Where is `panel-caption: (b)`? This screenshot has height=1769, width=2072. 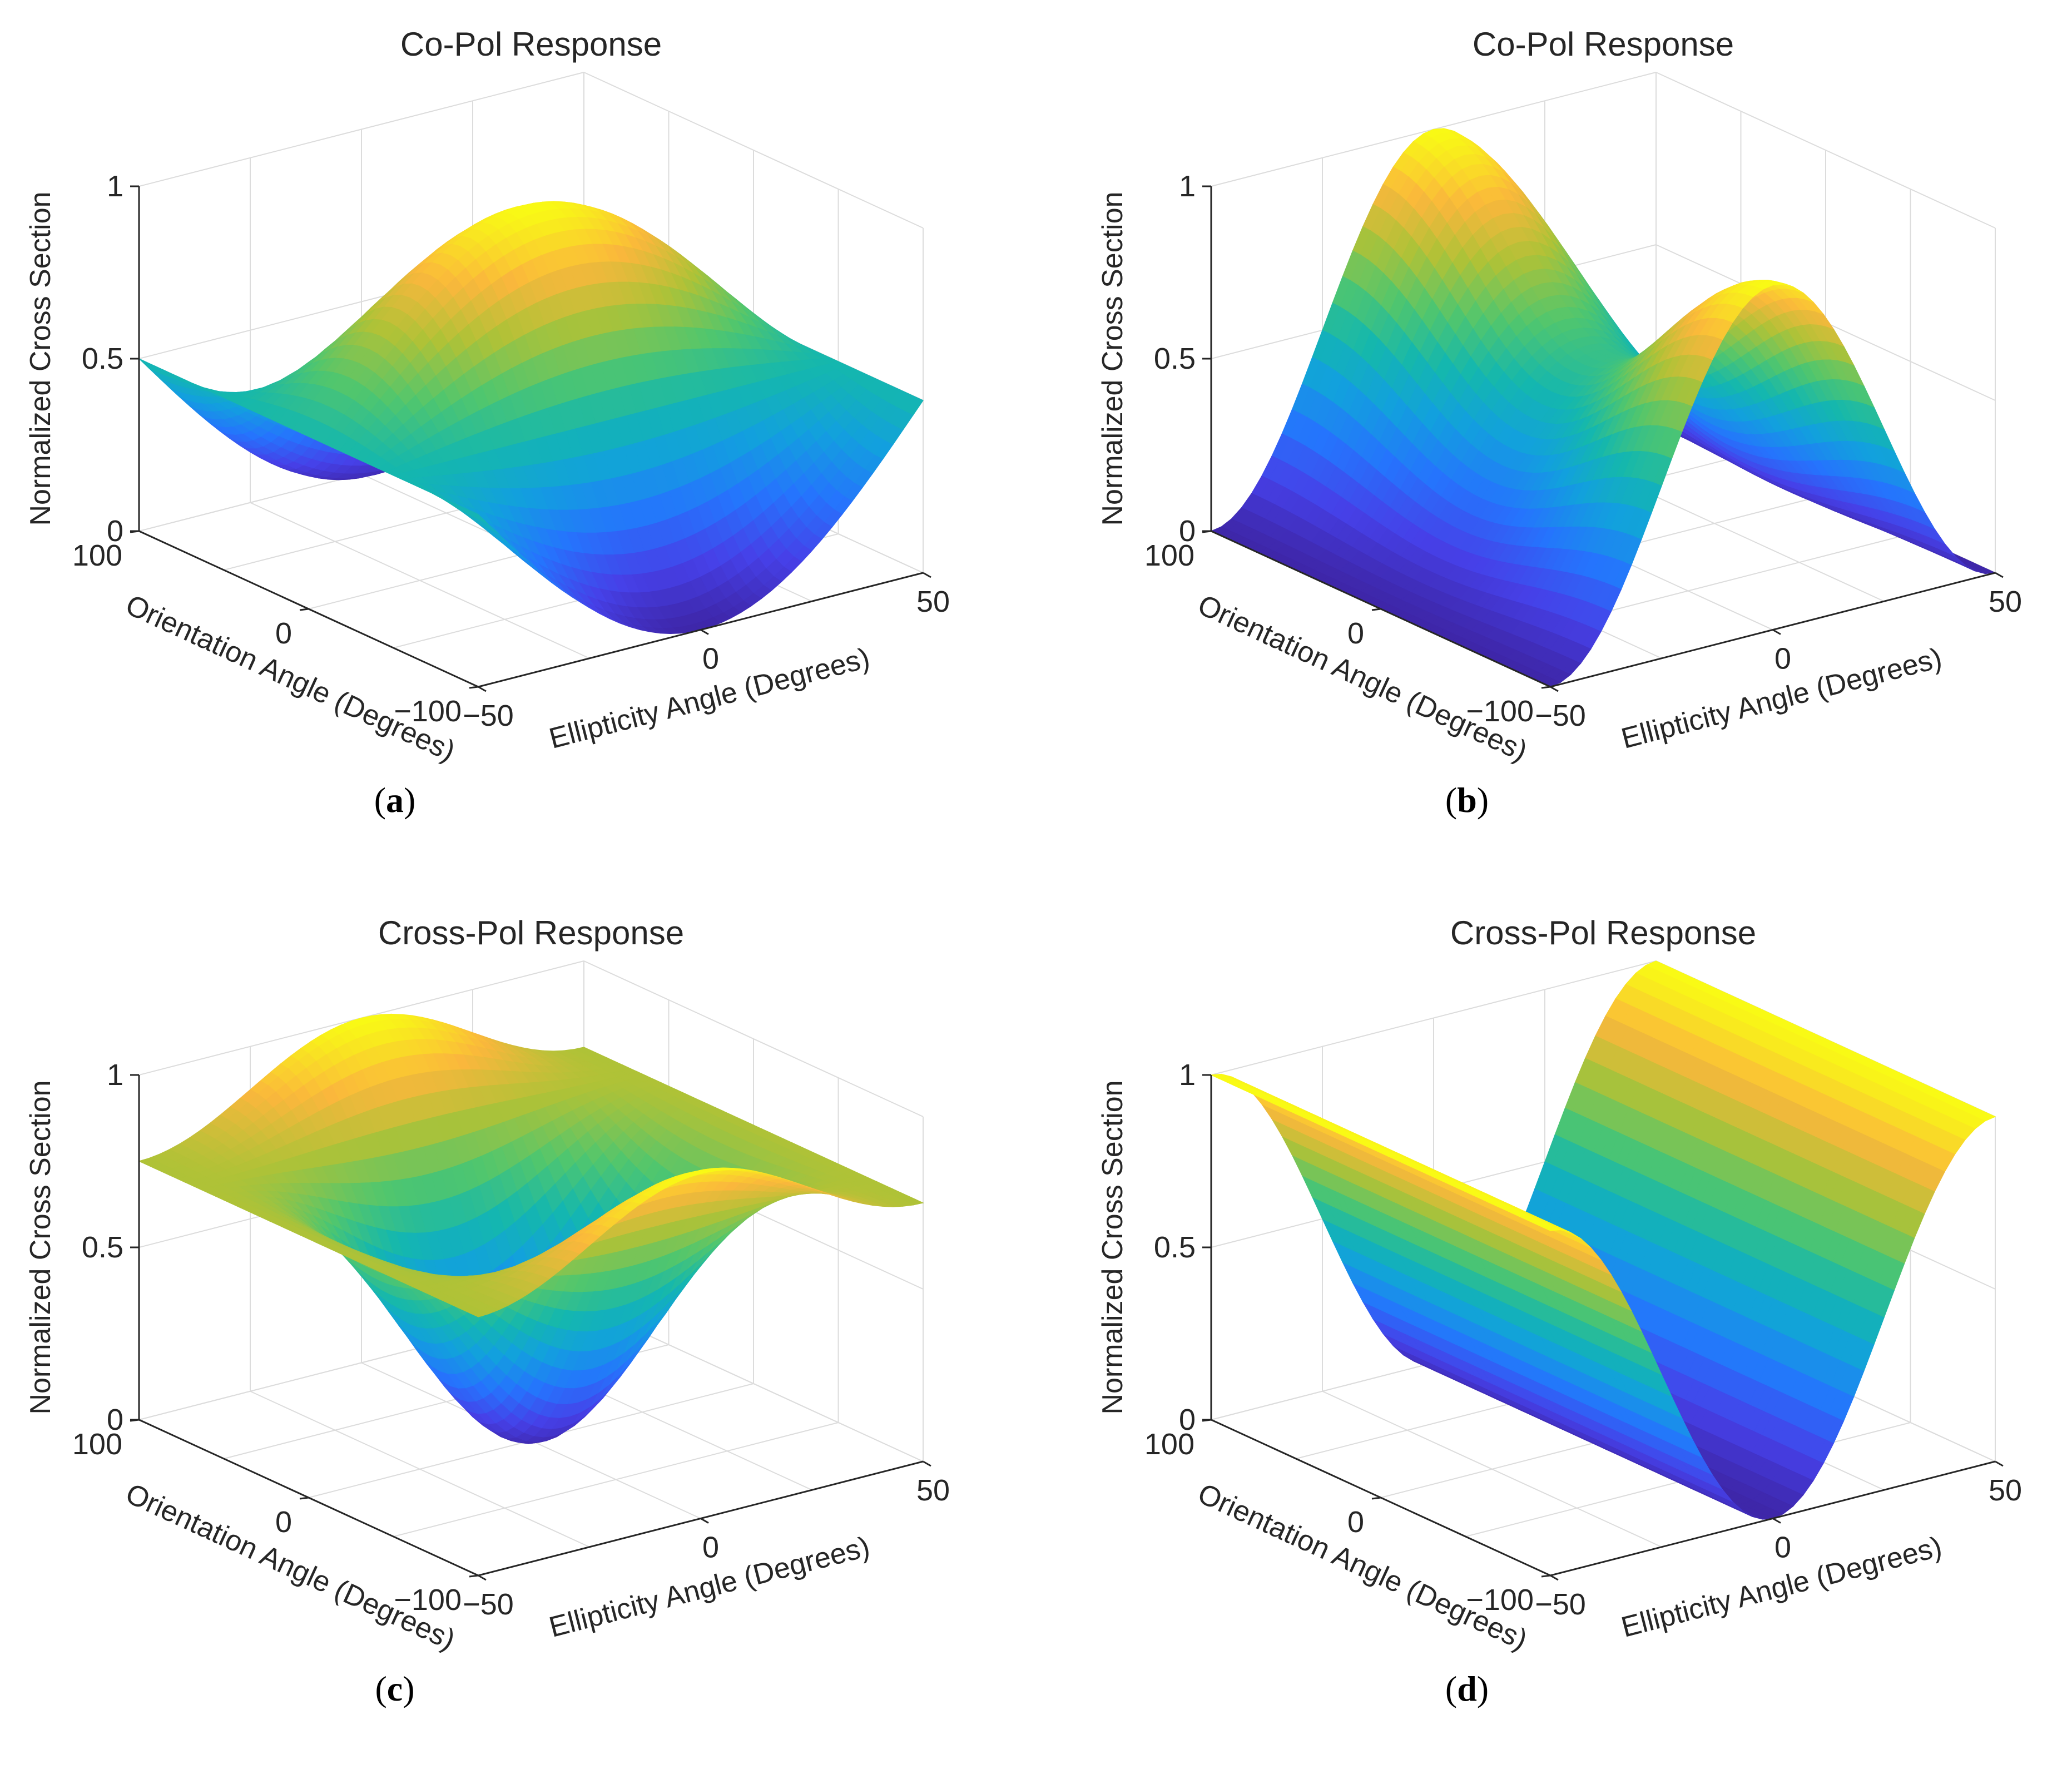 panel-caption: (b) is located at coordinates (1467, 800).